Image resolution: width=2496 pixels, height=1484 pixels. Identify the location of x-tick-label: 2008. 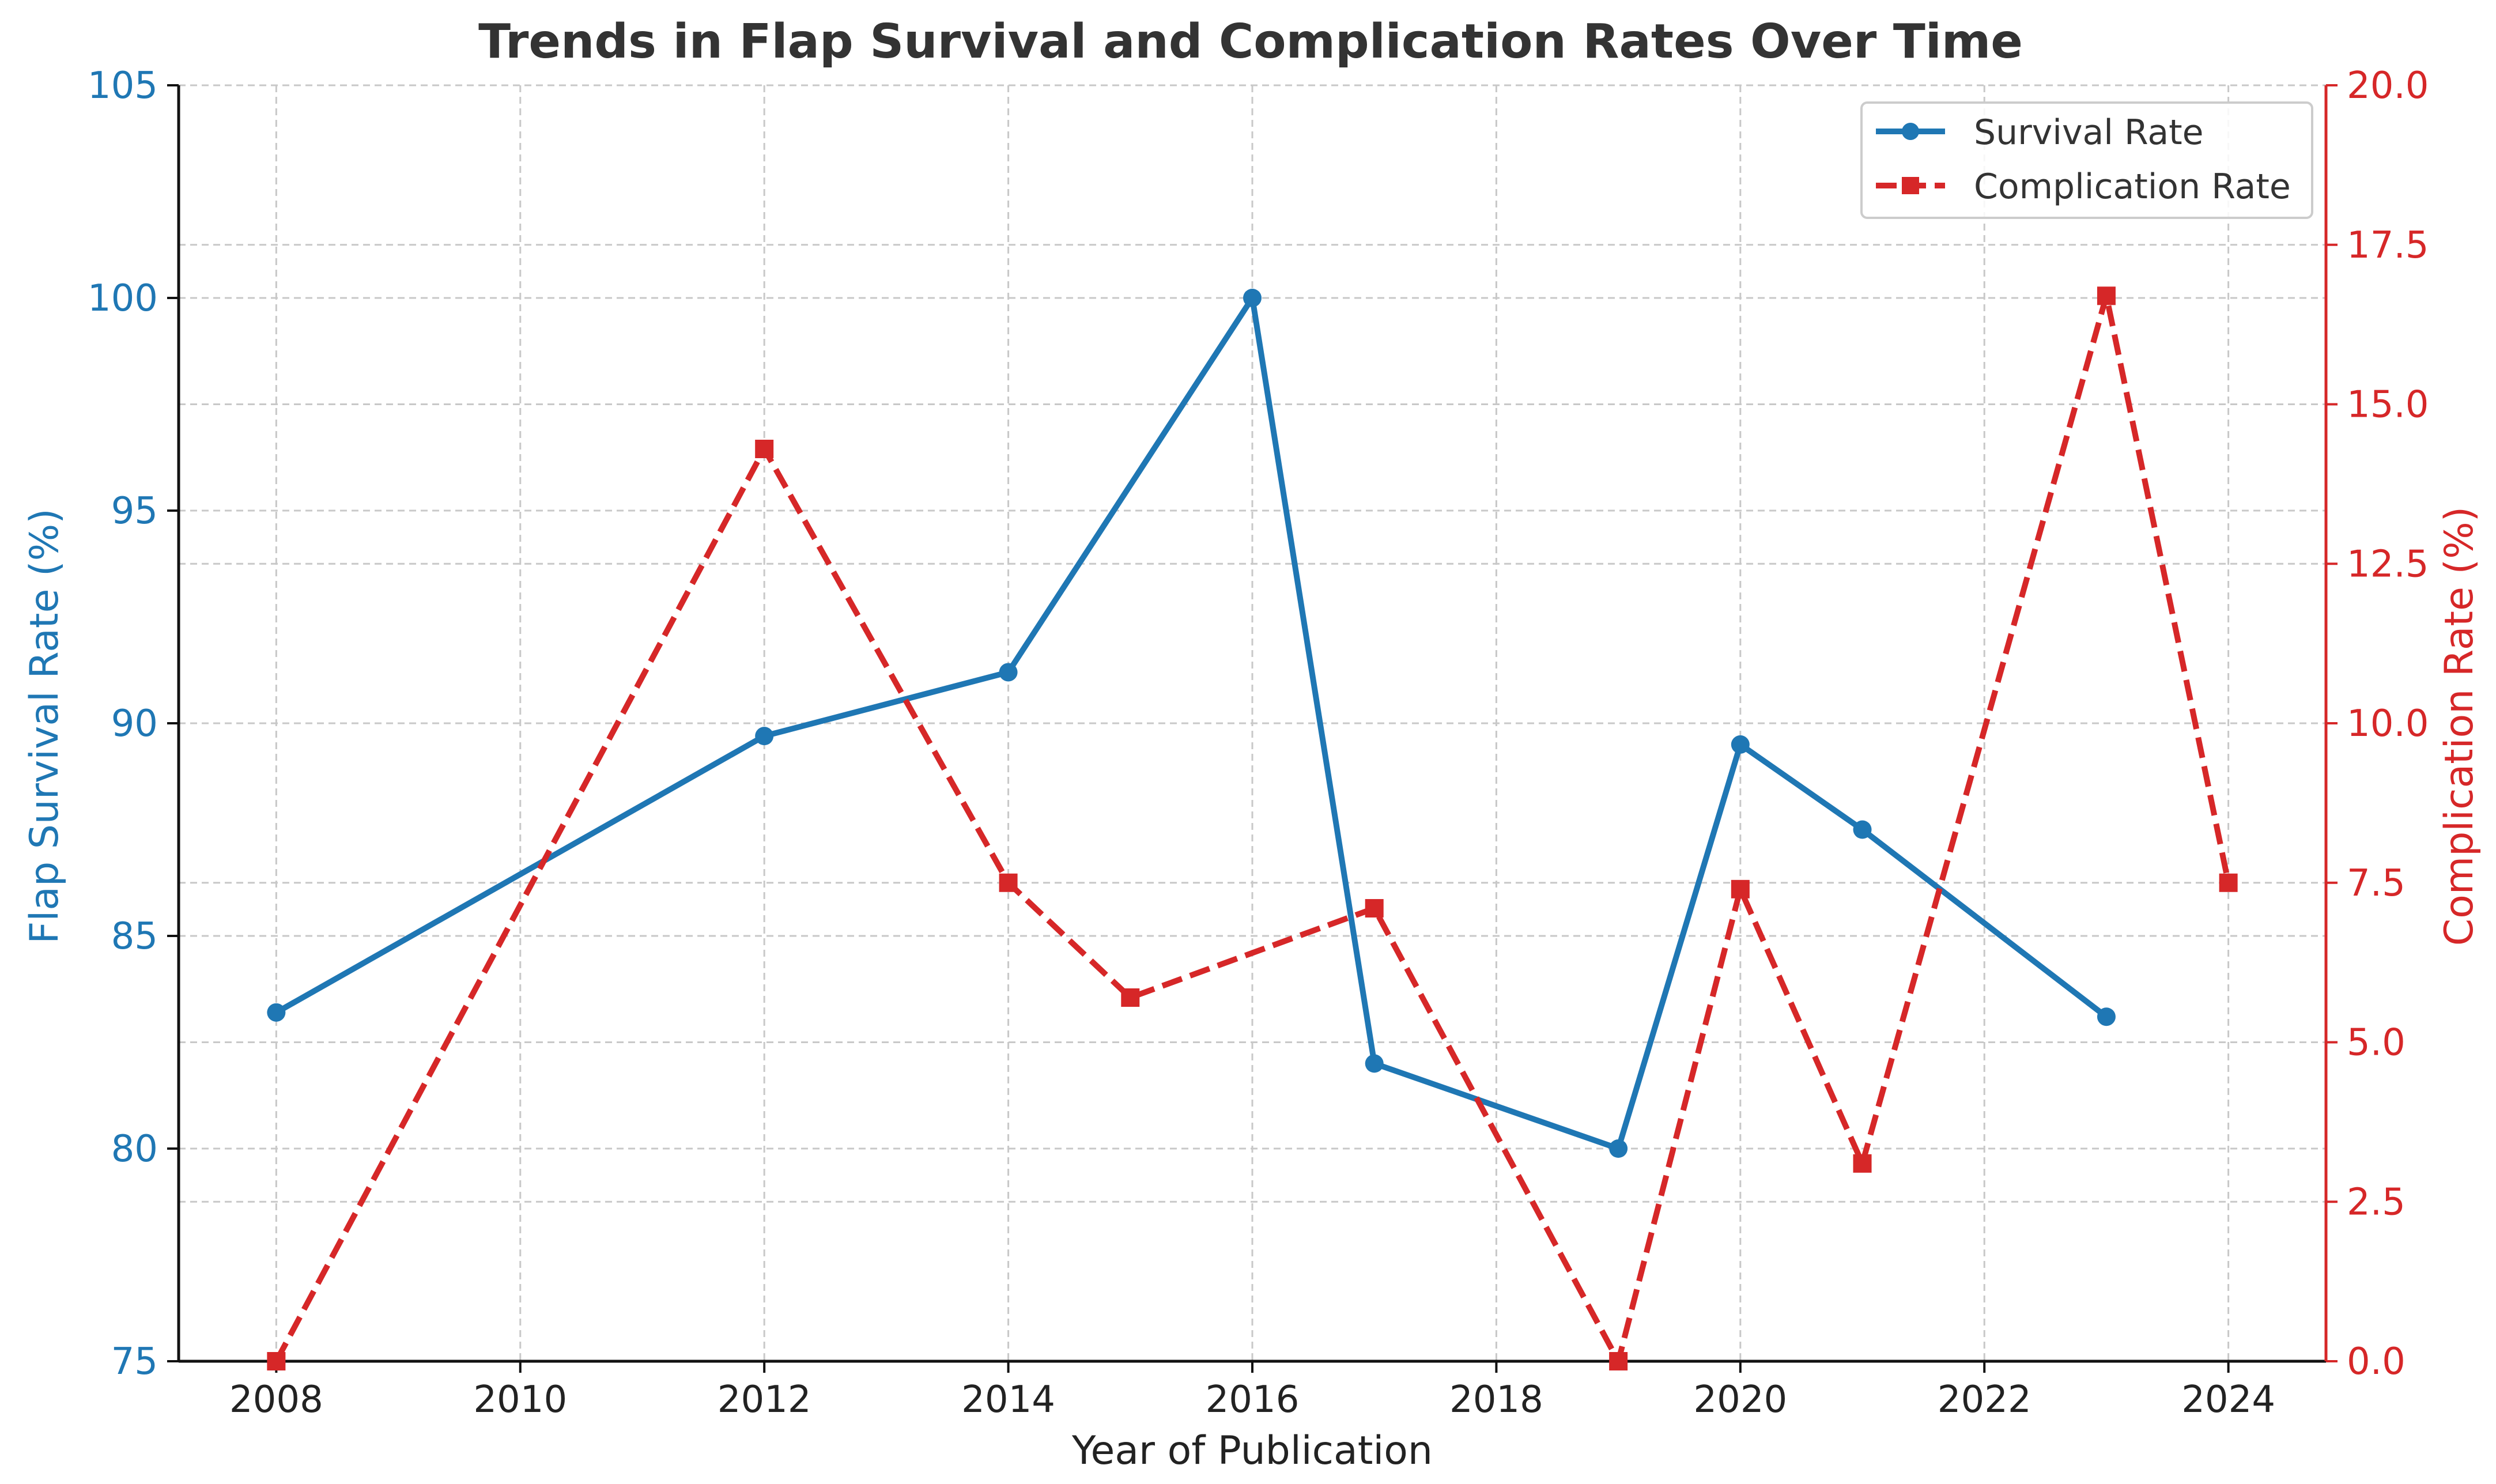
(276, 1400).